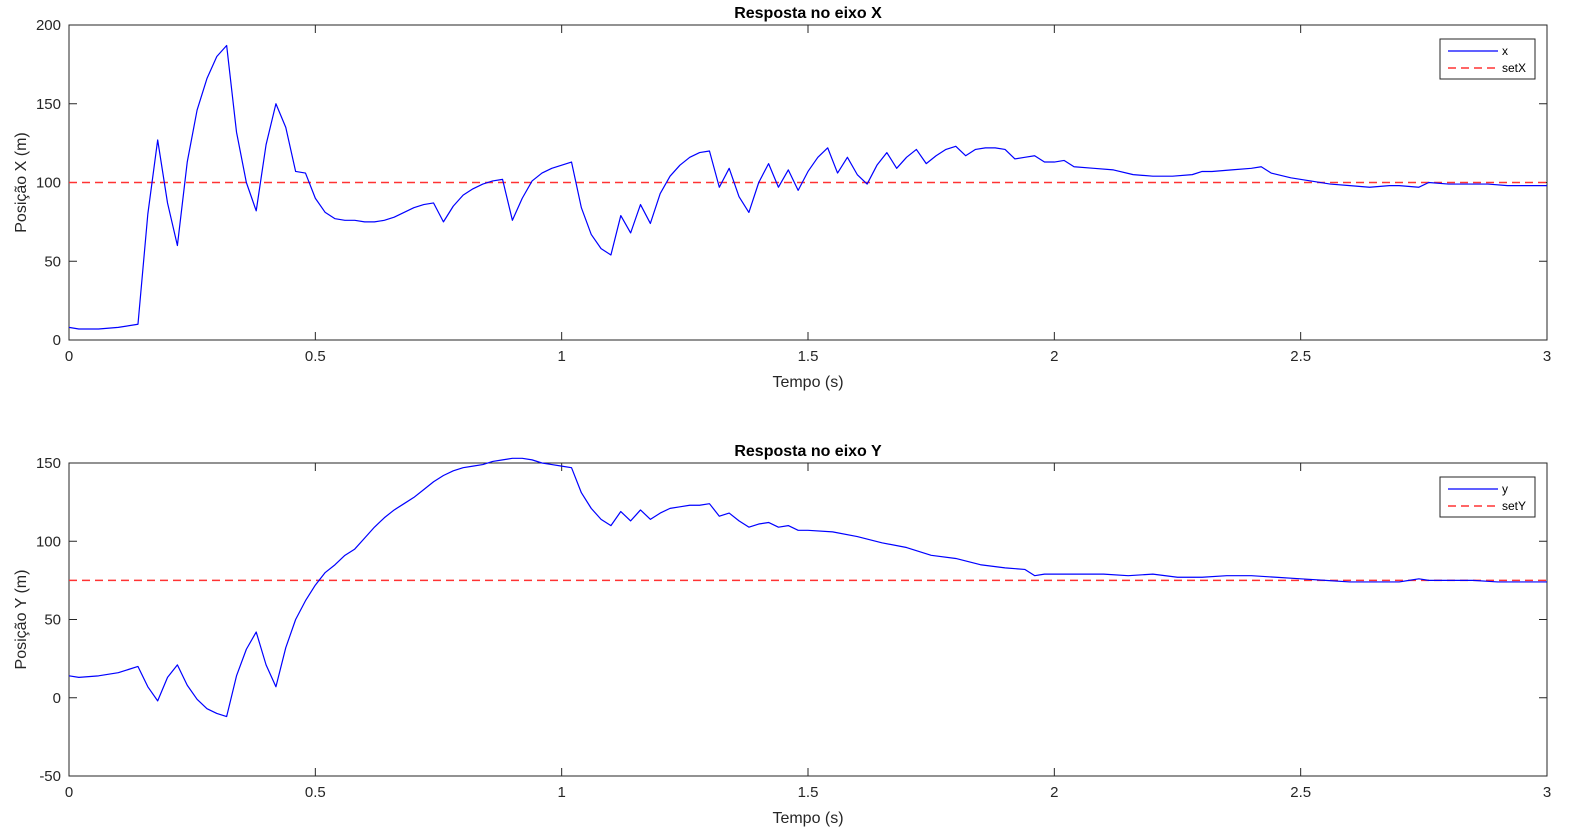 This screenshot has height=833, width=1579. I want to click on y-axis-label: Posição Y (m), so click(21, 620).